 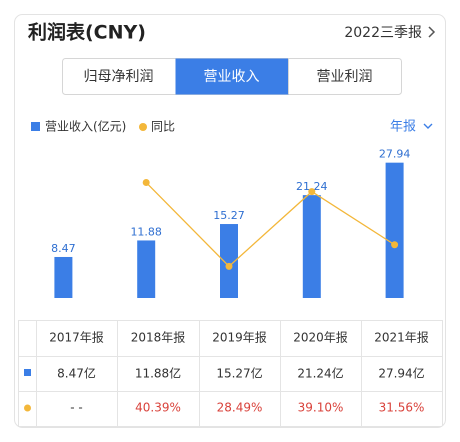 What do you see at coordinates (321, 408) in the screenshot?
I see `table-cell: 39.10%` at bounding box center [321, 408].